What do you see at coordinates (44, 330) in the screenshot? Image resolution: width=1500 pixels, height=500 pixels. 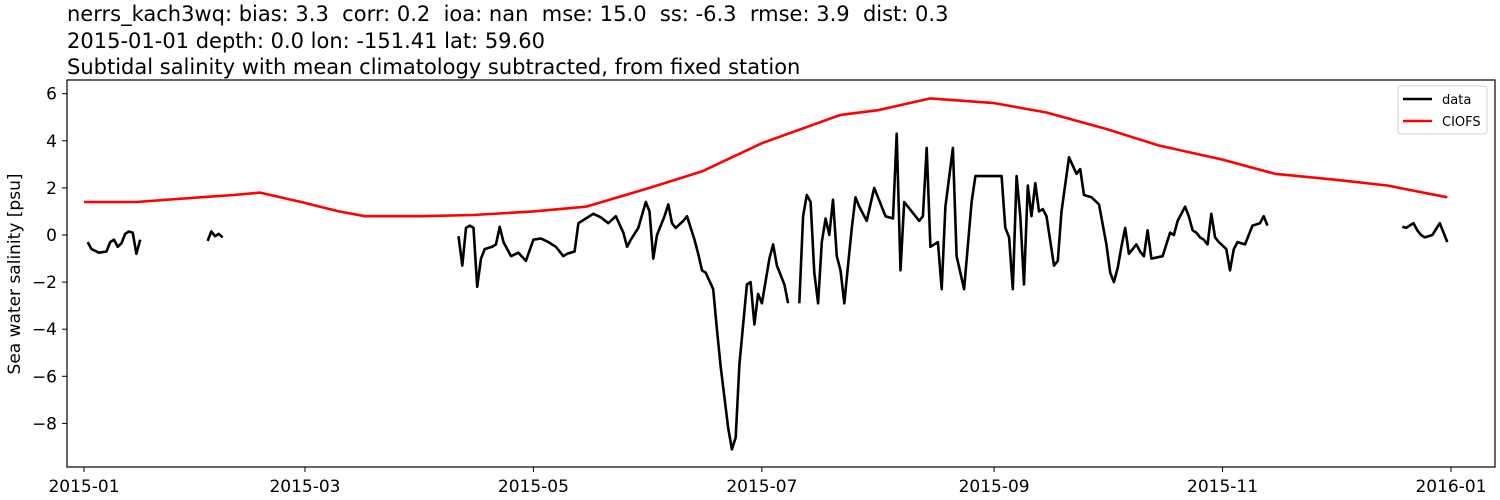 I see `y-tick-label: −4` at bounding box center [44, 330].